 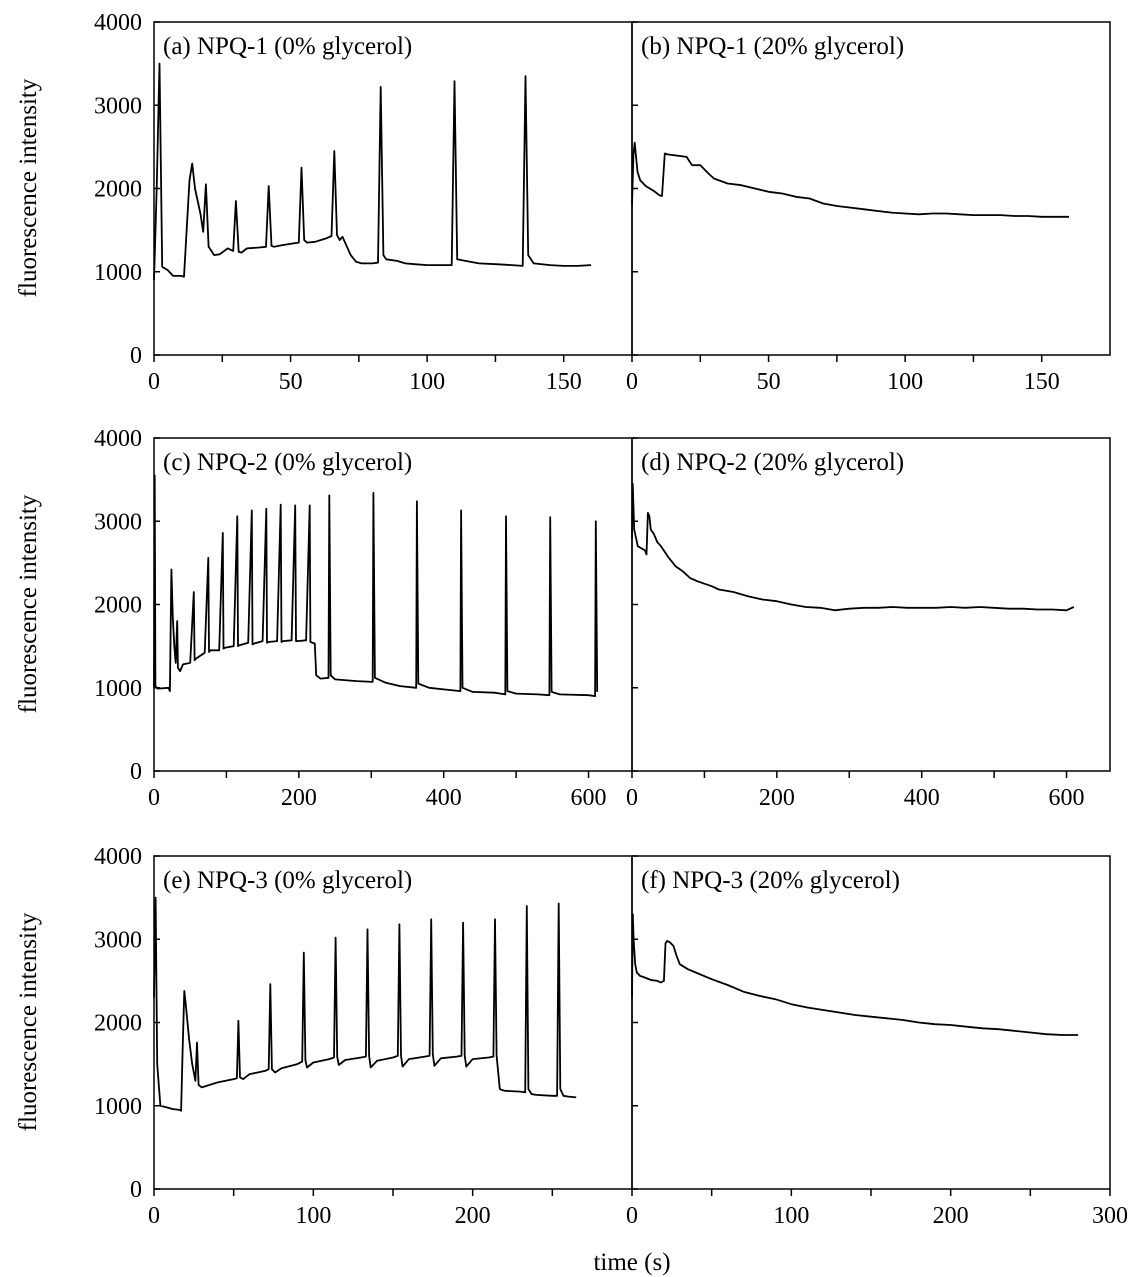 I want to click on panel-label: (c) NPQ-2 (0% glycerol), so click(x=287, y=462).